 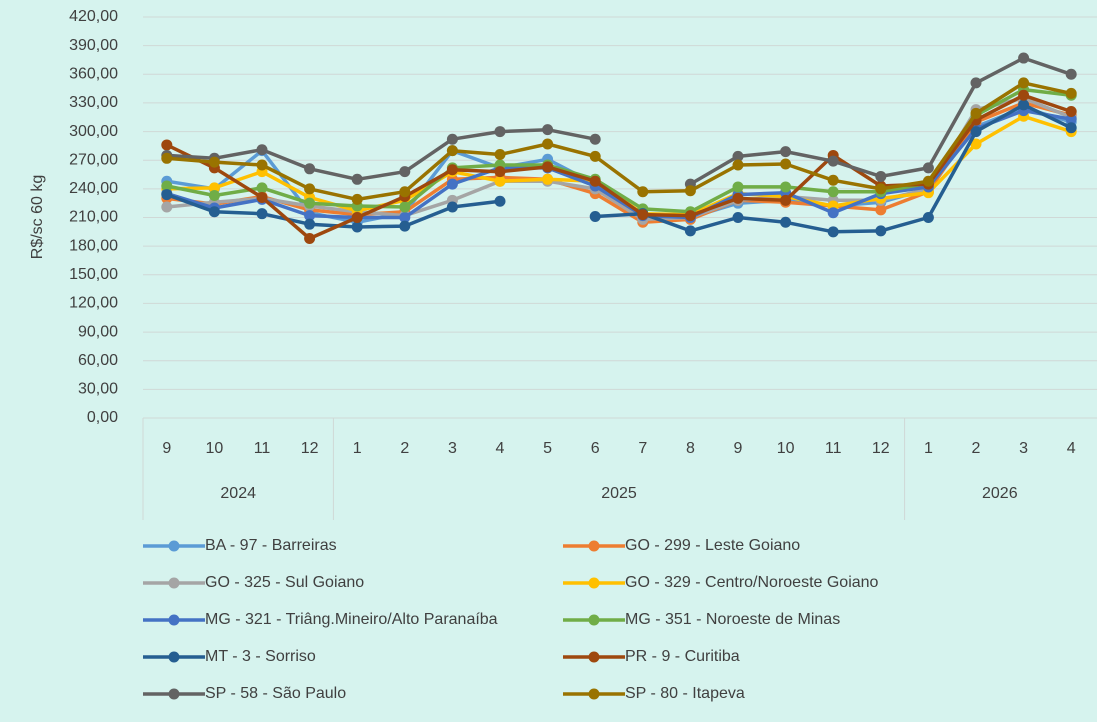 I want to click on x-group-label: 2025, so click(x=619, y=493).